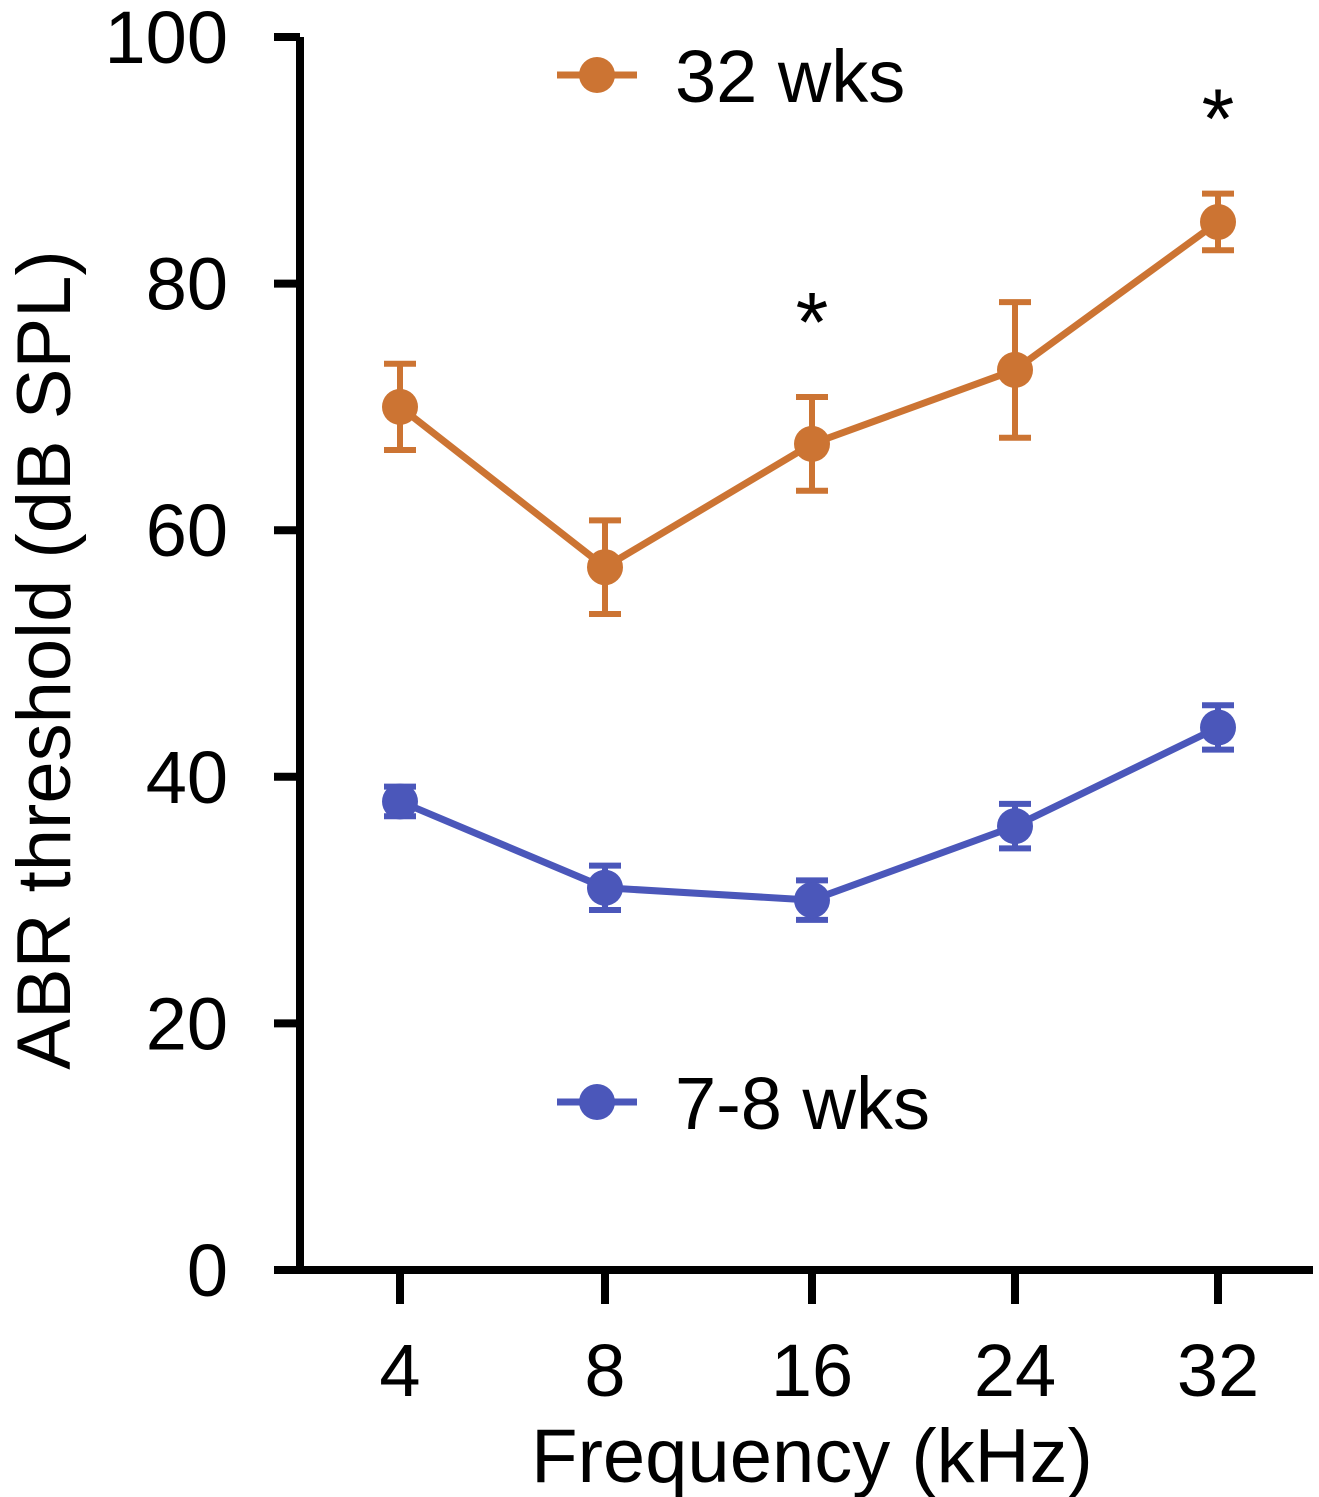  I want to click on series-7-8-wks, so click(809, 812).